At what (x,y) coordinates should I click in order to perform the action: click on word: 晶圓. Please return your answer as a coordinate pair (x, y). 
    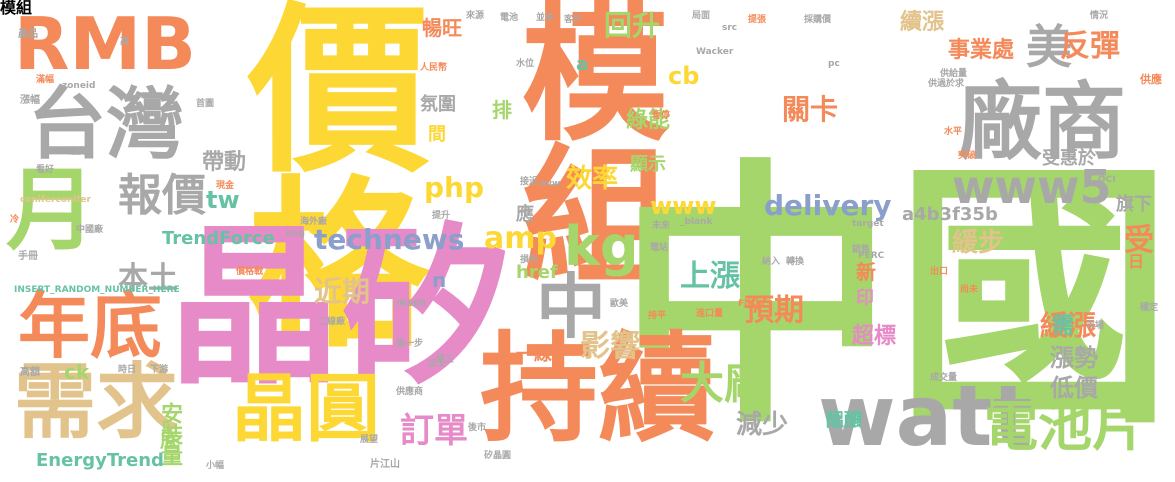
    Looking at the image, I should click on (306, 409).